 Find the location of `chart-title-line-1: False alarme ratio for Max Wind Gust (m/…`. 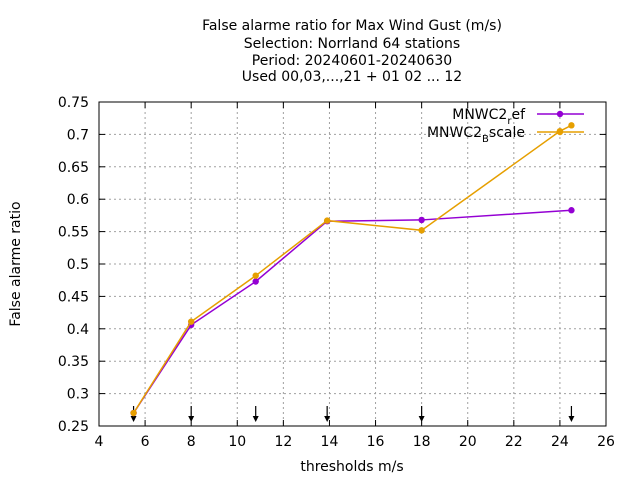

chart-title-line-1: False alarme ratio for Max Wind Gust (m/… is located at coordinates (352, 26).